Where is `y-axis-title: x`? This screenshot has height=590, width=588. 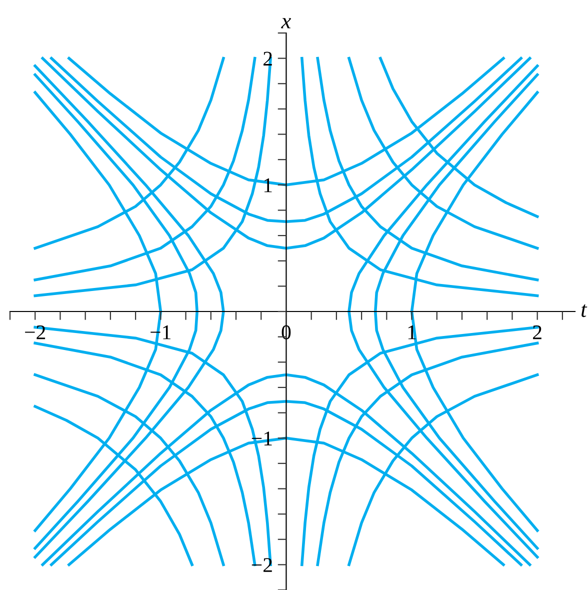
y-axis-title: x is located at coordinates (286, 23).